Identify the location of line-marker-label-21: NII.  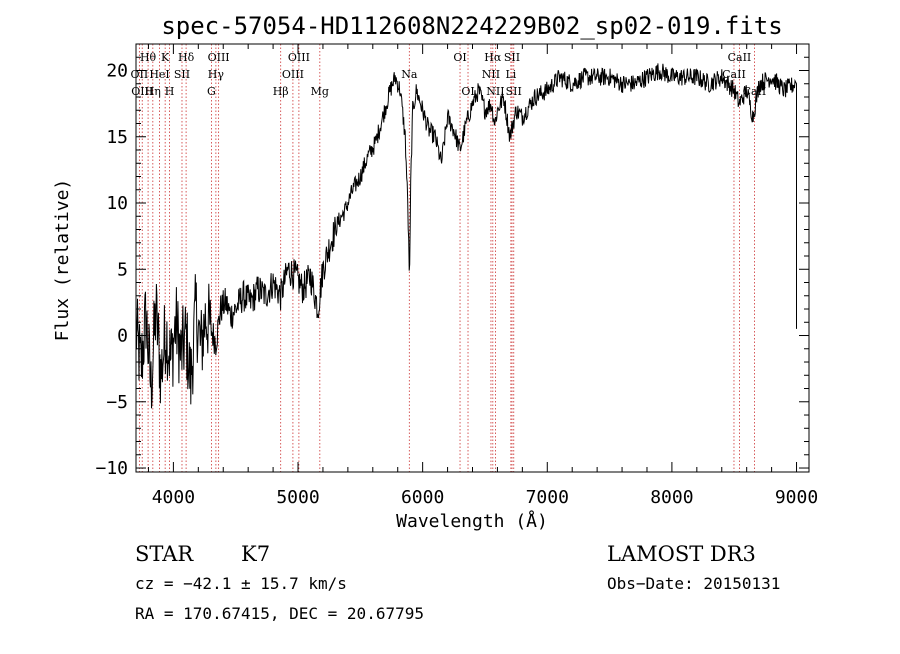
(491, 74).